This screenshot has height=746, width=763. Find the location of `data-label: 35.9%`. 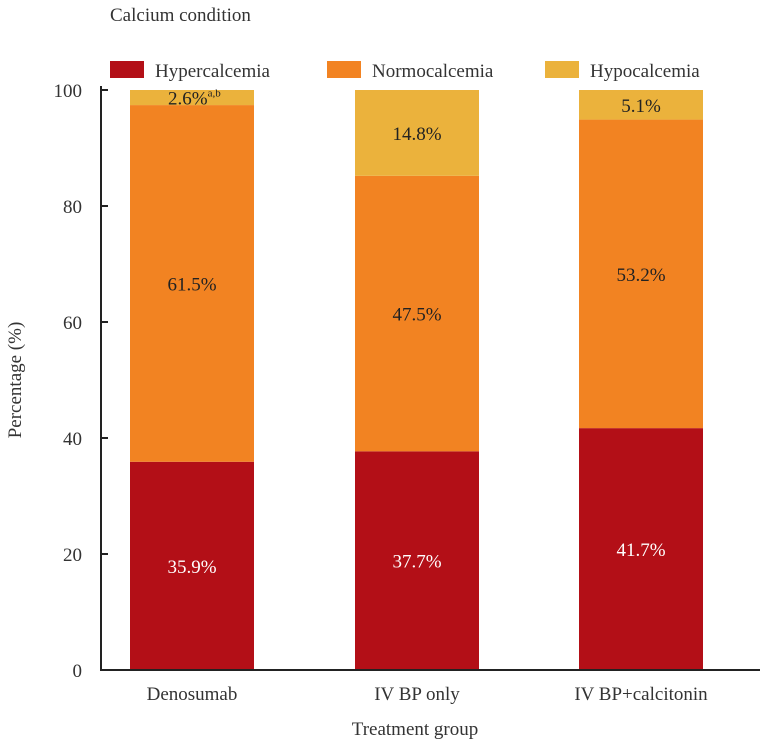

data-label: 35.9% is located at coordinates (191, 567).